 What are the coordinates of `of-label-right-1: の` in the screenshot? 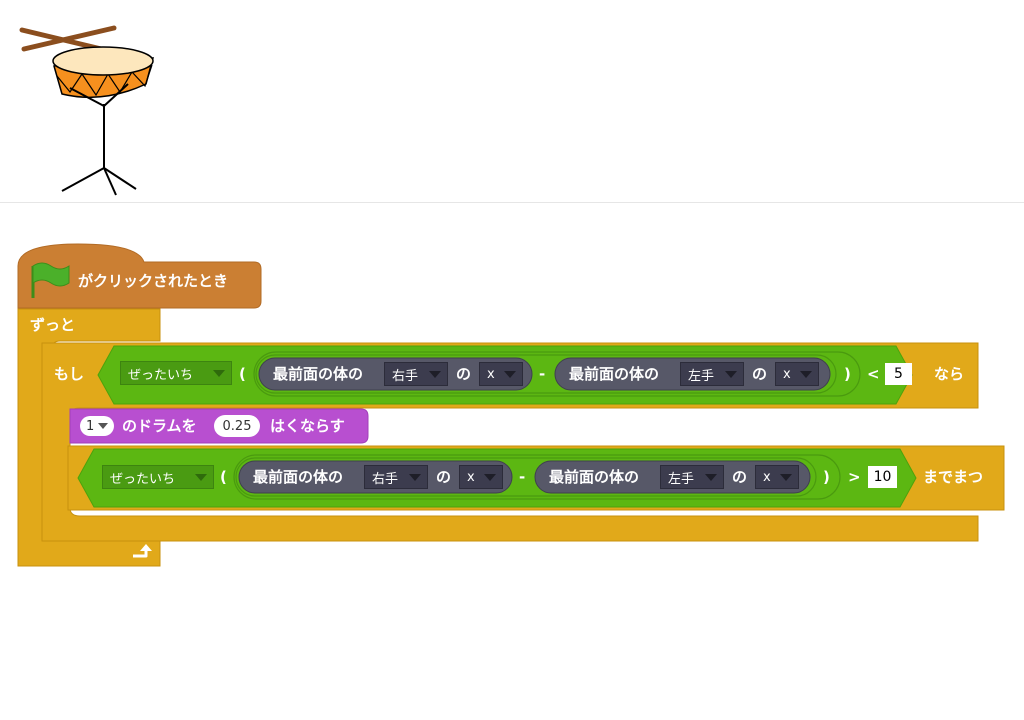 It's located at (760, 374).